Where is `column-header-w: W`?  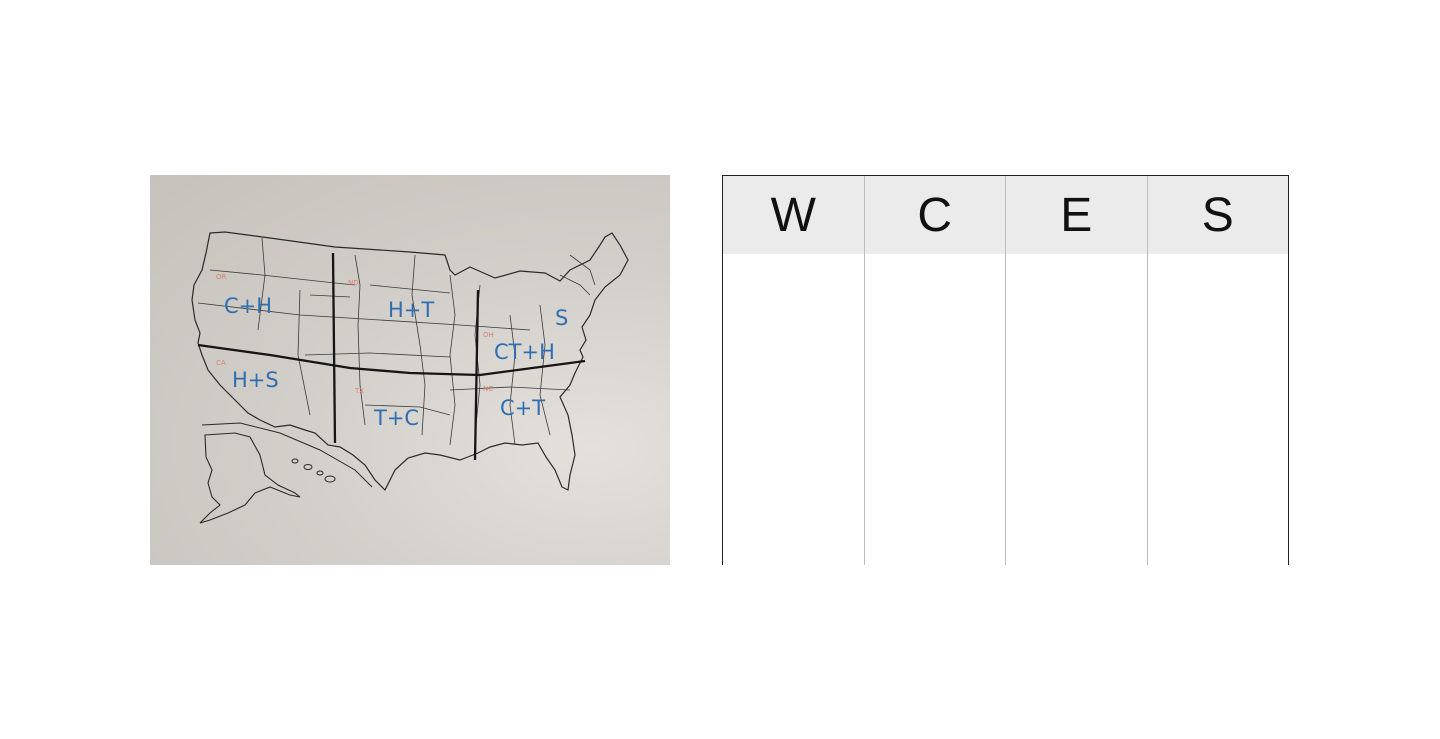 column-header-w: W is located at coordinates (793, 215).